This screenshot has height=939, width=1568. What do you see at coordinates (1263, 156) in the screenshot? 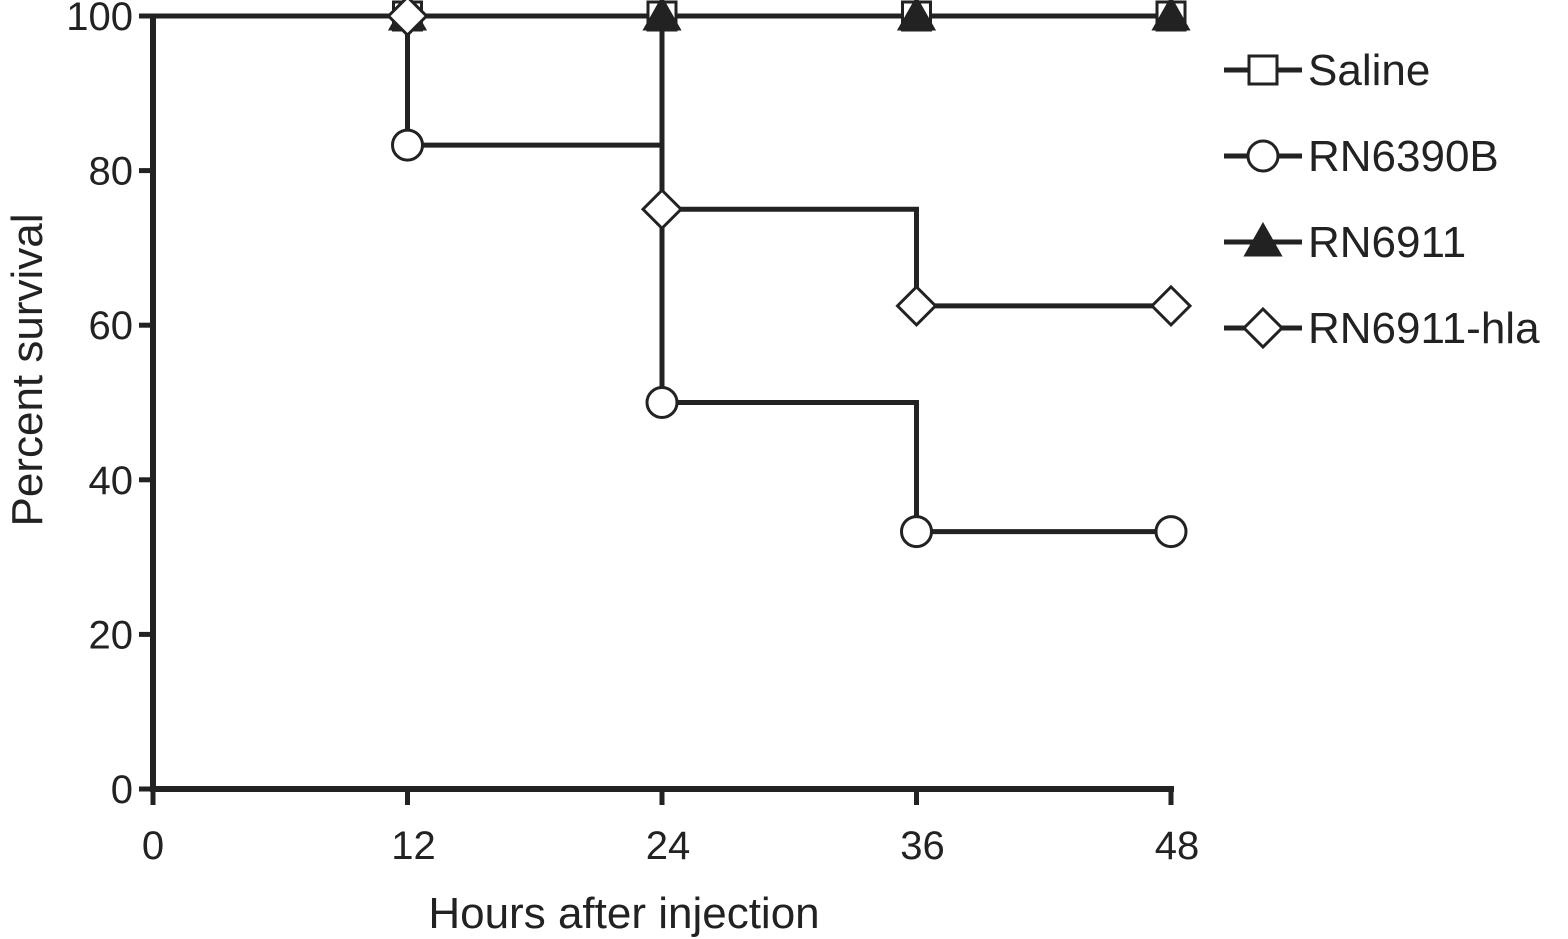
I see `legend-marker-rn6390b` at bounding box center [1263, 156].